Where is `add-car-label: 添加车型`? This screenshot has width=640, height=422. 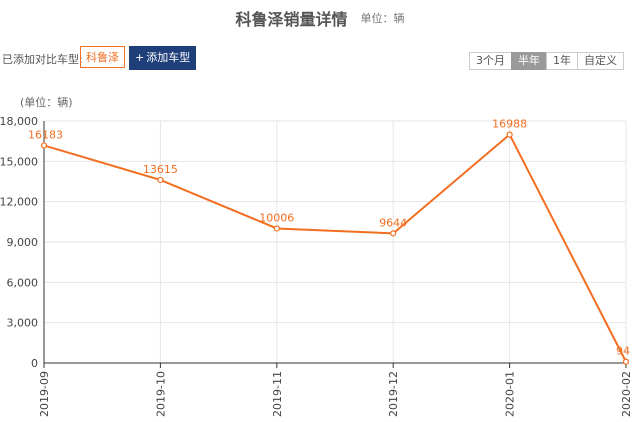
add-car-label: 添加车型 is located at coordinates (168, 57).